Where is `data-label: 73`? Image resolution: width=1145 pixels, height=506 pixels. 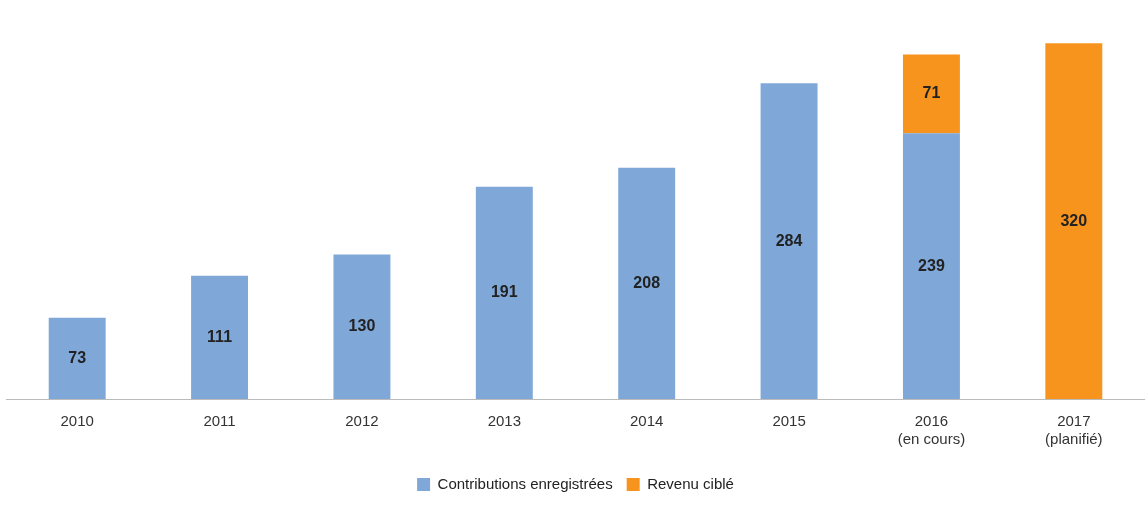 data-label: 73 is located at coordinates (77, 357).